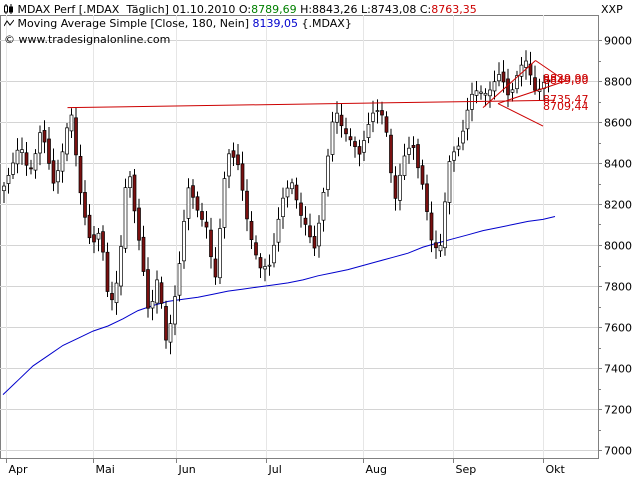 Image resolution: width=640 pixels, height=480 pixels. What do you see at coordinates (618, 205) in the screenshot?
I see `y-tick-label: 8200` at bounding box center [618, 205].